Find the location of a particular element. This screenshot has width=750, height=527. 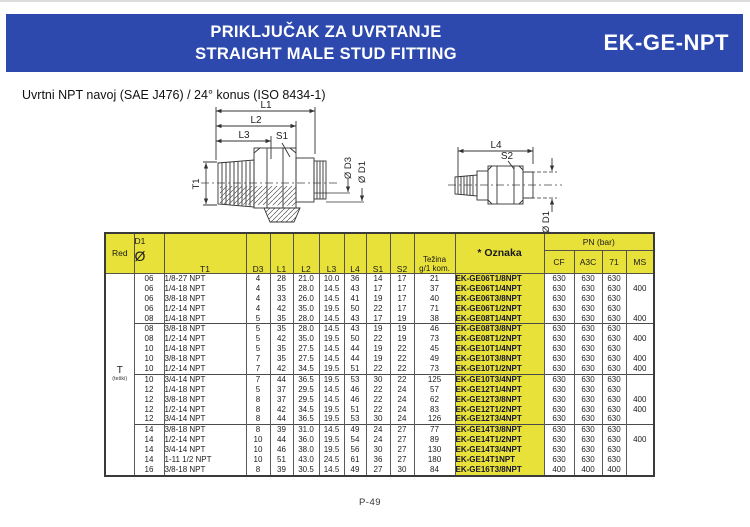

series-code: T is located at coordinates (119, 371).